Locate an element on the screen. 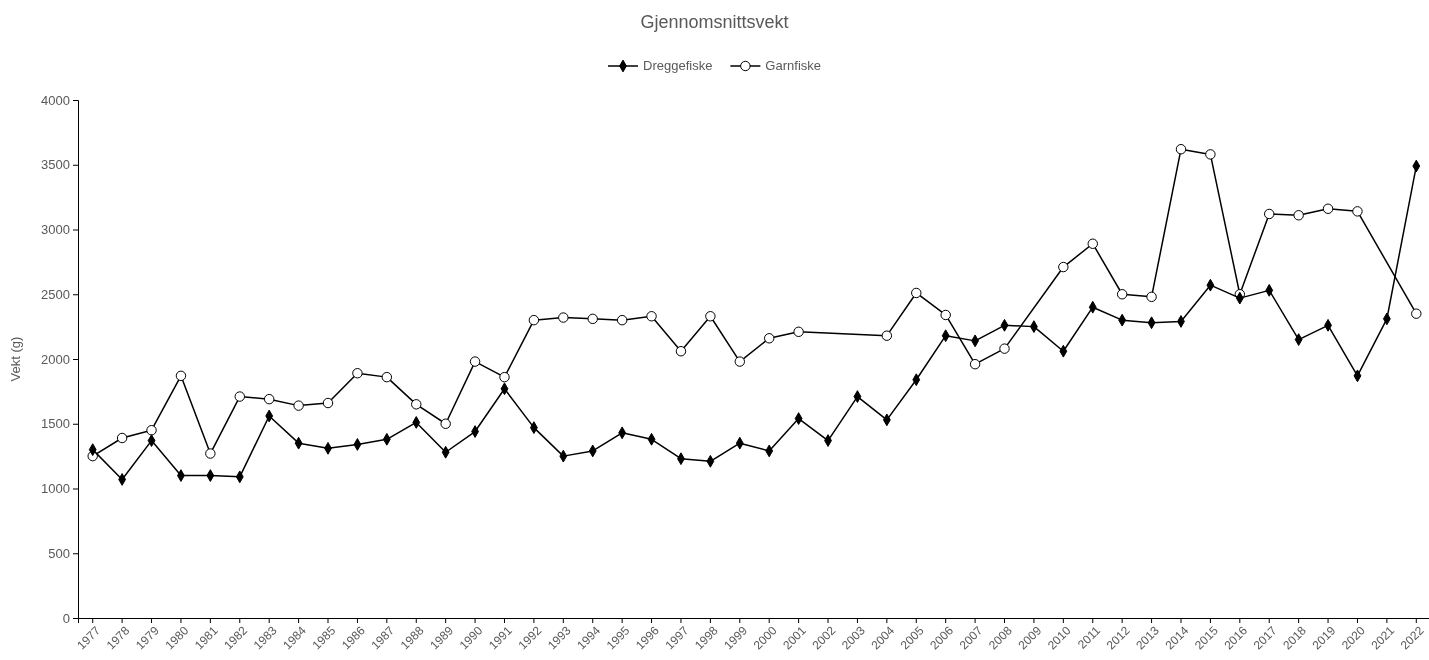  legend-label: Garnfiske is located at coordinates (793, 65).